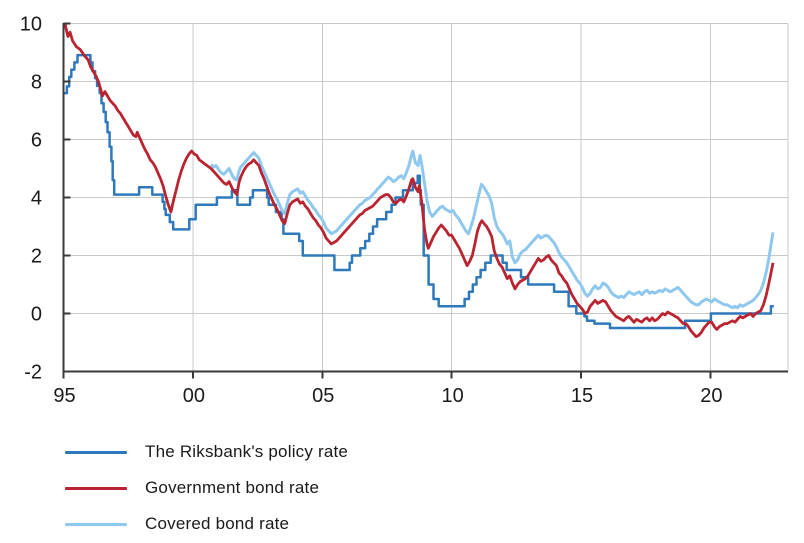 This screenshot has height=543, width=804. I want to click on y-tick-label: 4, so click(36, 199).